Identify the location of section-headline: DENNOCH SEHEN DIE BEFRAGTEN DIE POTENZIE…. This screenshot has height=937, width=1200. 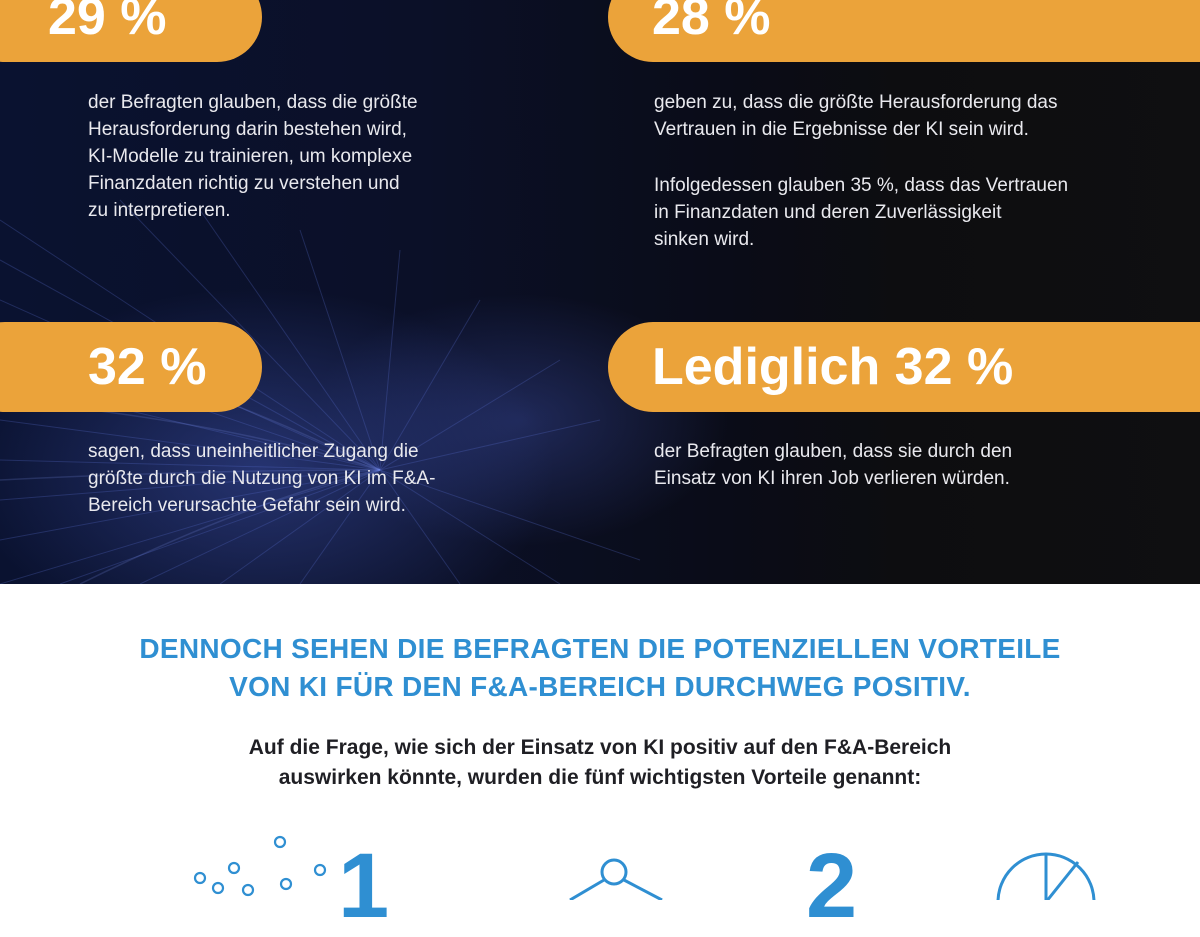
(600, 667).